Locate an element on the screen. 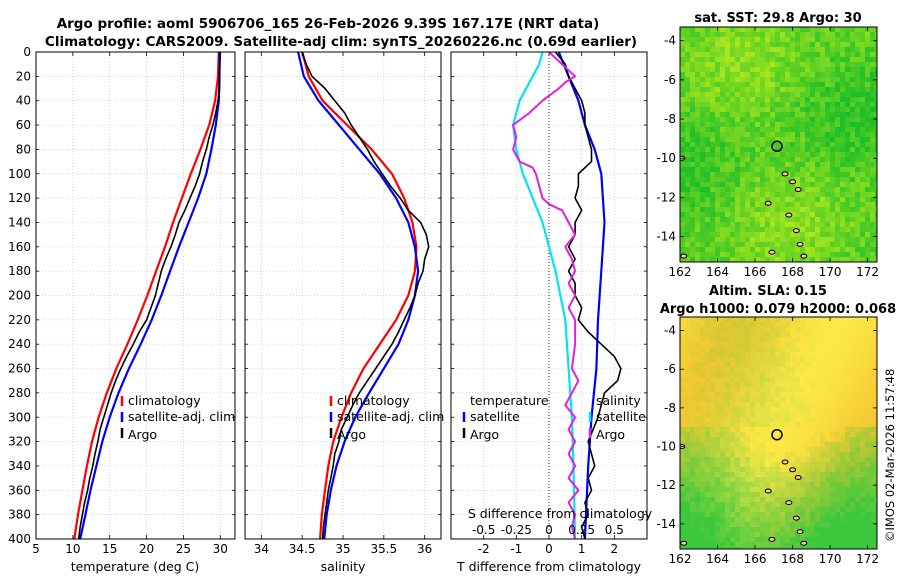 Image resolution: width=900 pixels, height=580 pixels. y-tick-label: 340 is located at coordinates (19, 466).